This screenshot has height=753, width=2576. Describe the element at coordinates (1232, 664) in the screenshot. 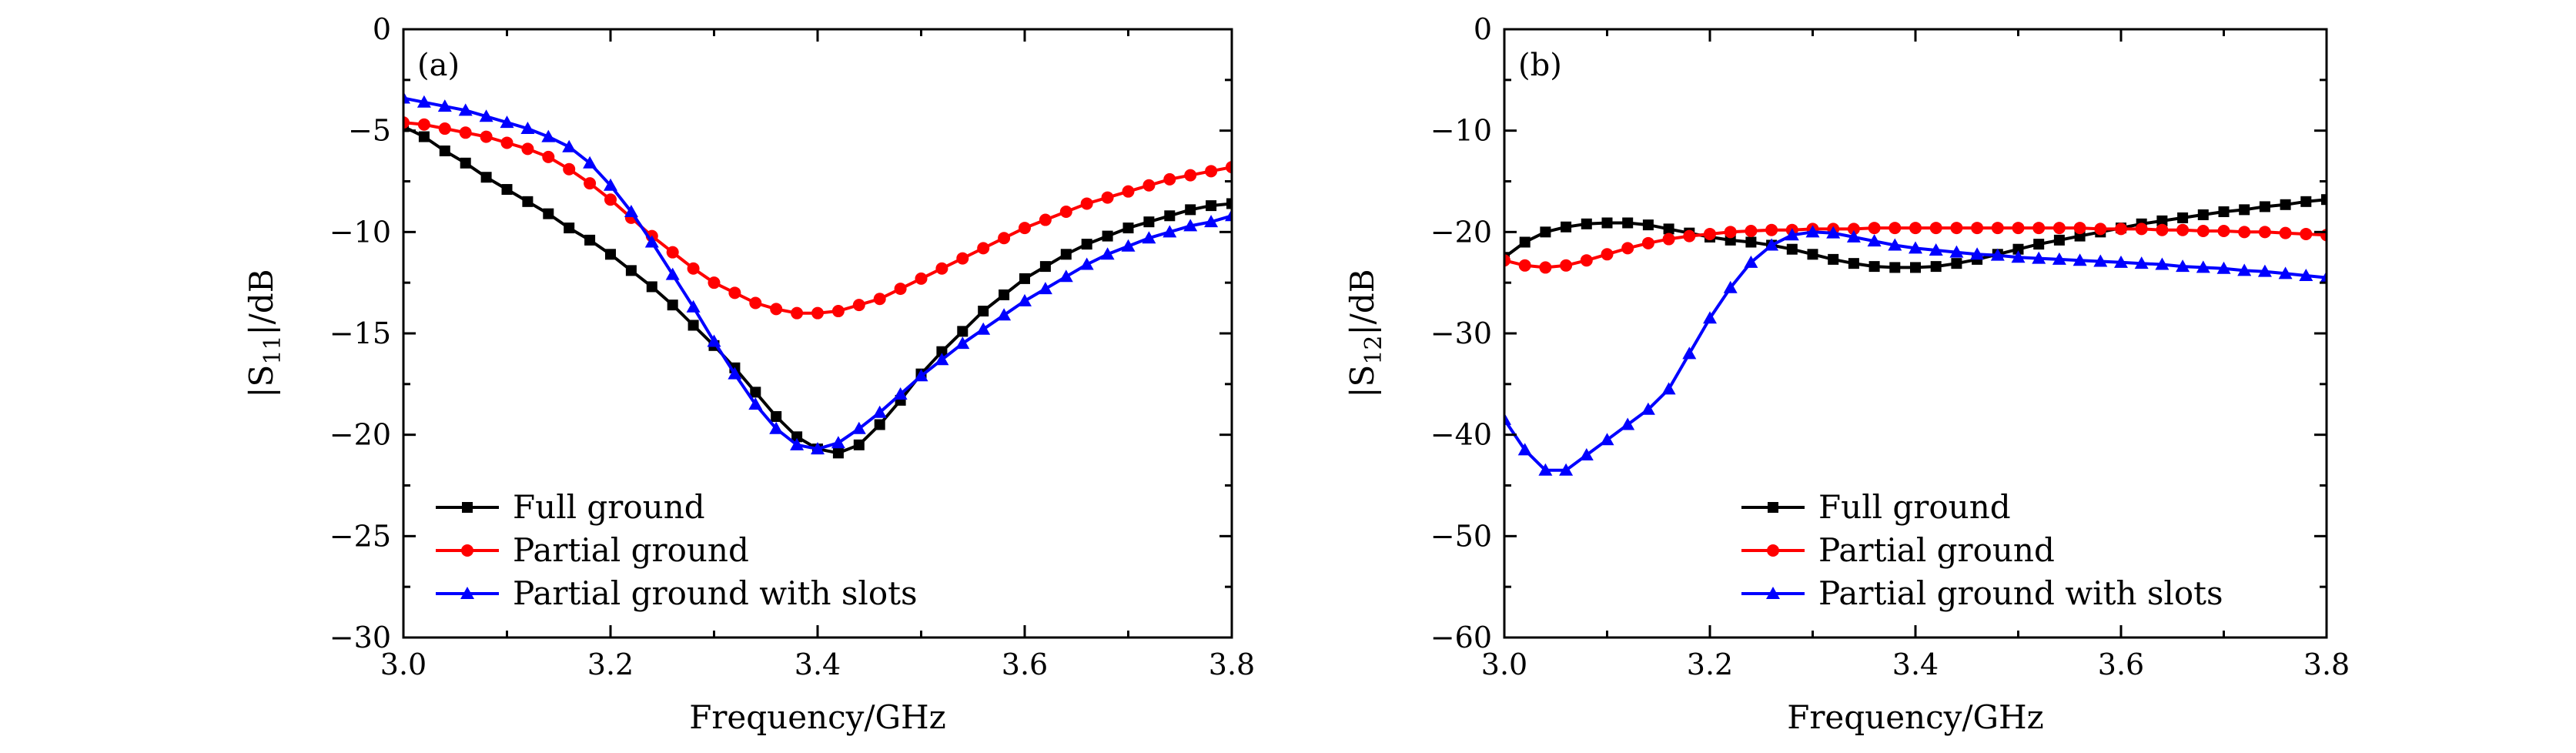

I see `x-tick-label: 3.8` at that location.